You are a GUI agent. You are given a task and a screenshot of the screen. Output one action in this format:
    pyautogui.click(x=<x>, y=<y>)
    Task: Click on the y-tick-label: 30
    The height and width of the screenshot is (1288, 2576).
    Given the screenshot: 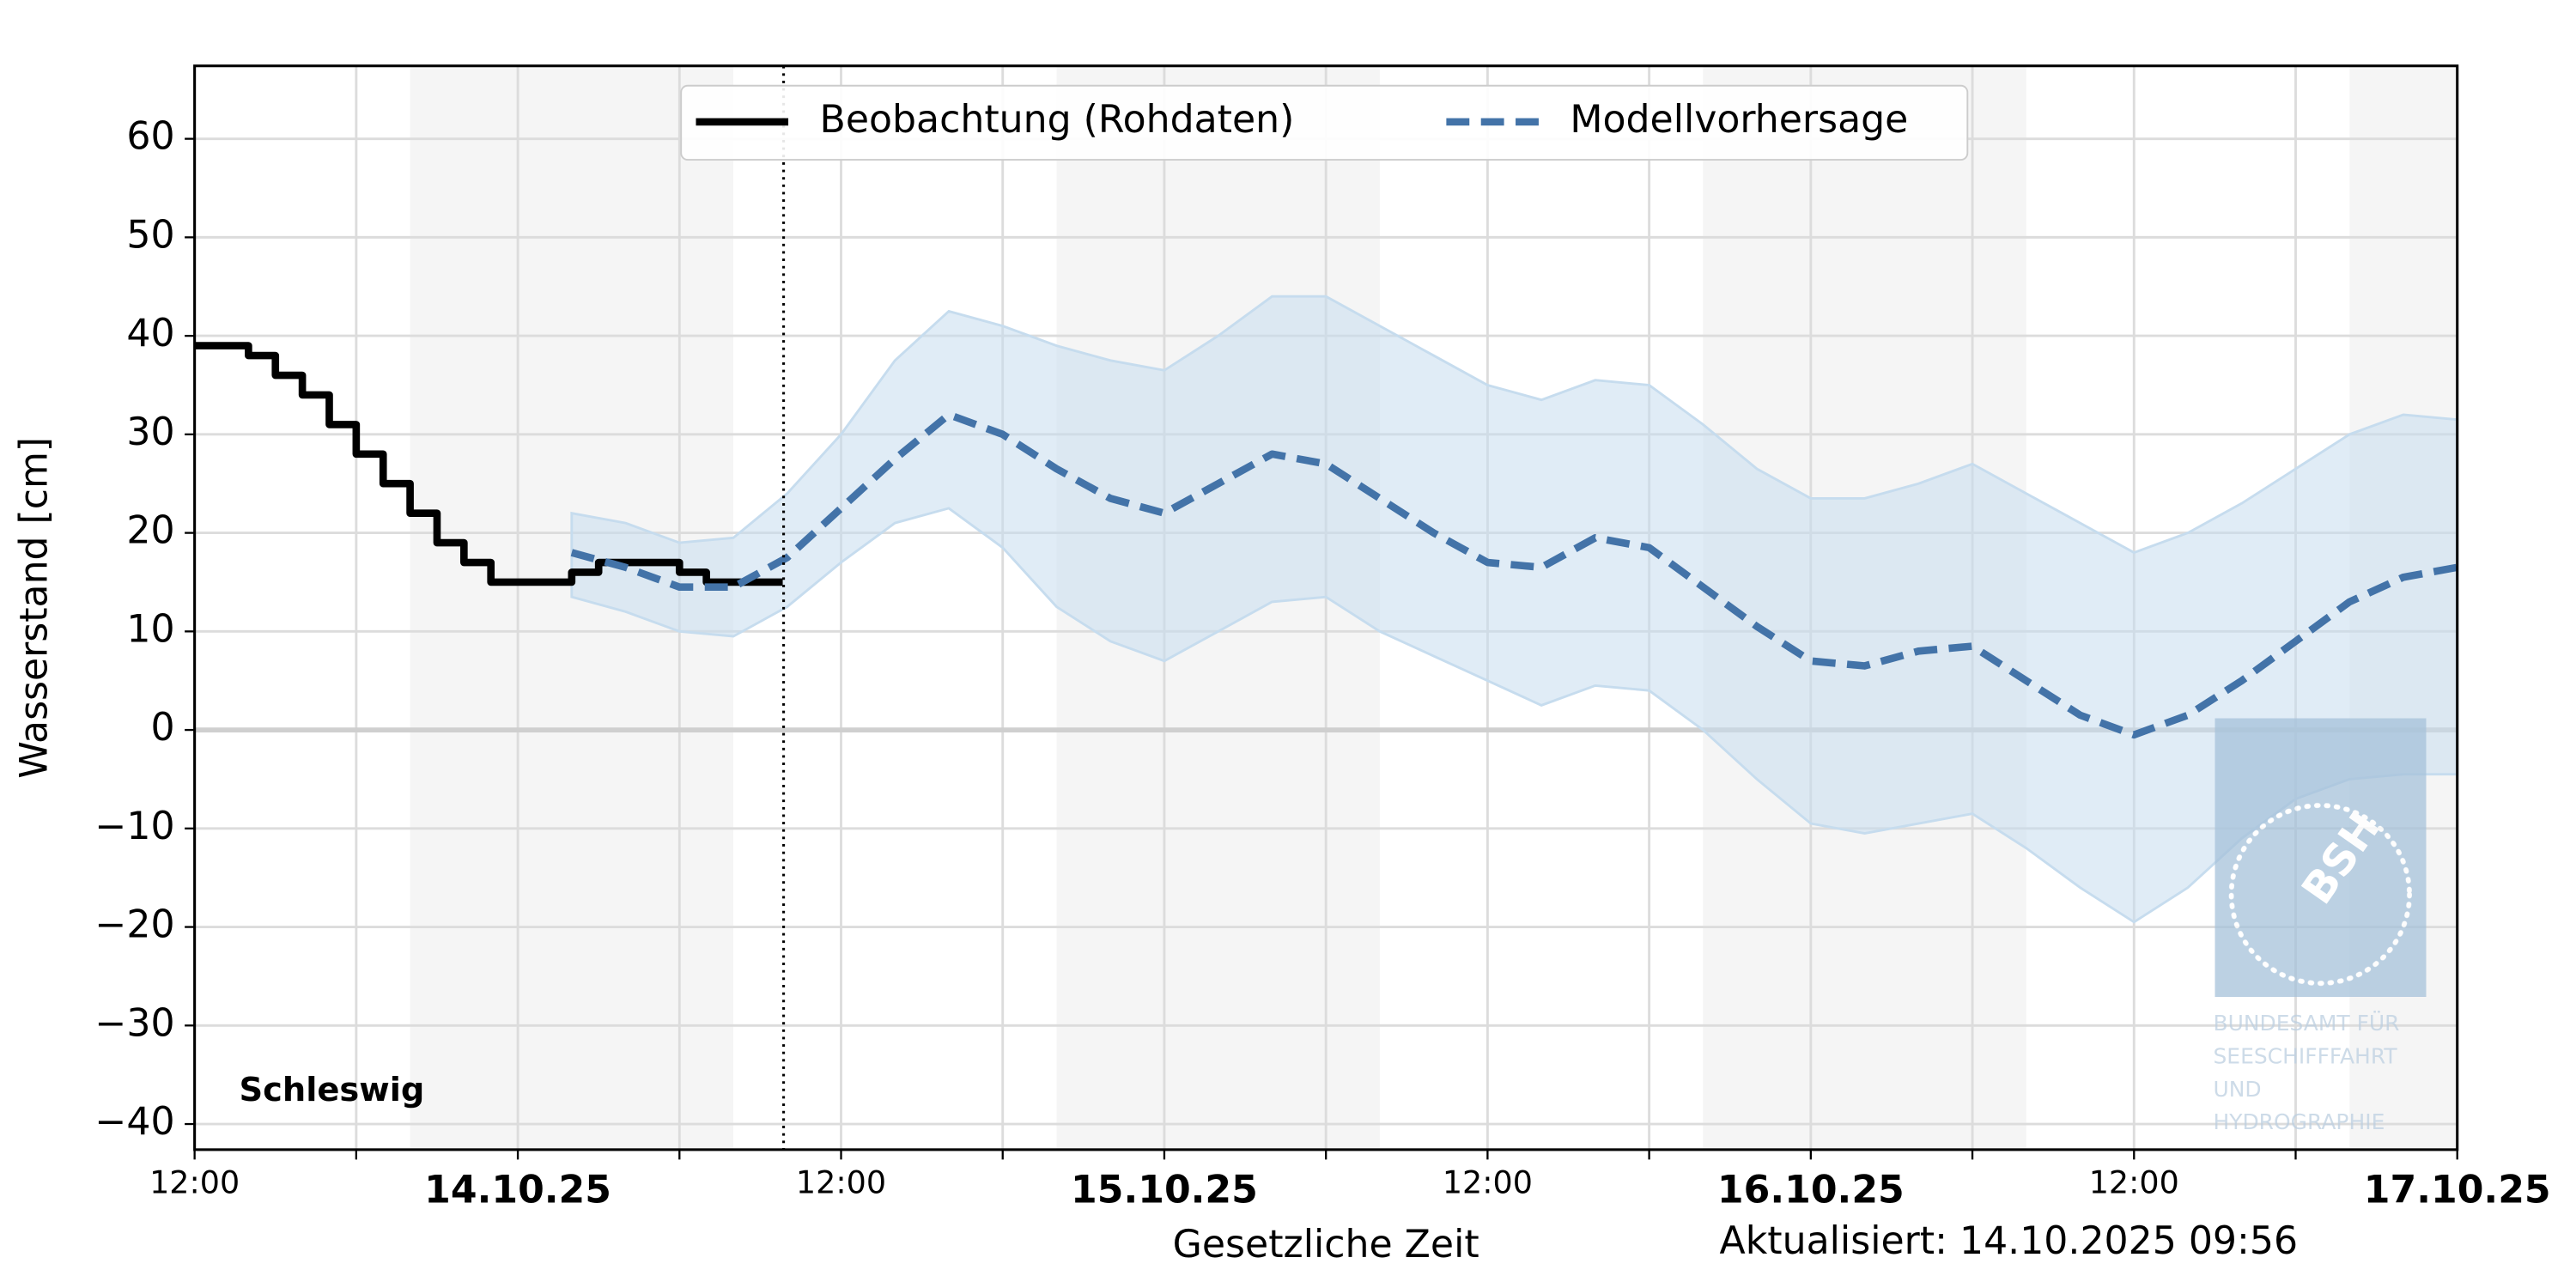 What is the action you would take?
    pyautogui.click(x=150, y=432)
    